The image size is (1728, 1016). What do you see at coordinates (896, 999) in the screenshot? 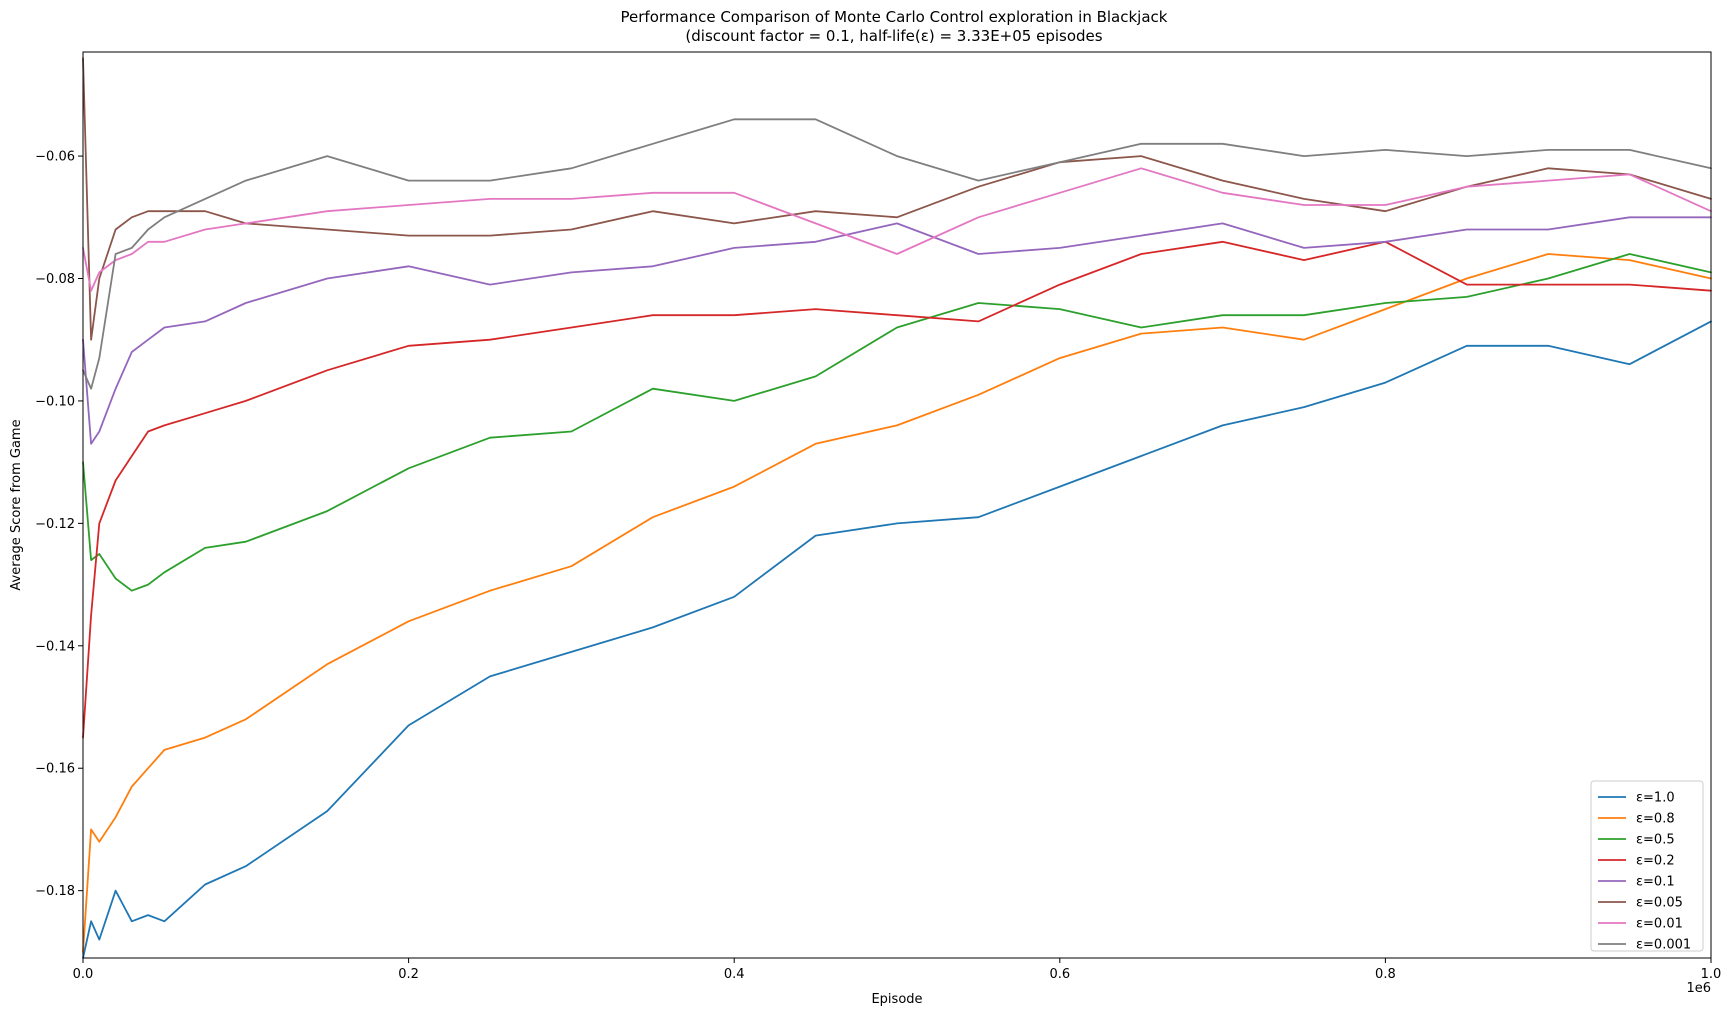
I see `x-axis-label: Episode` at bounding box center [896, 999].